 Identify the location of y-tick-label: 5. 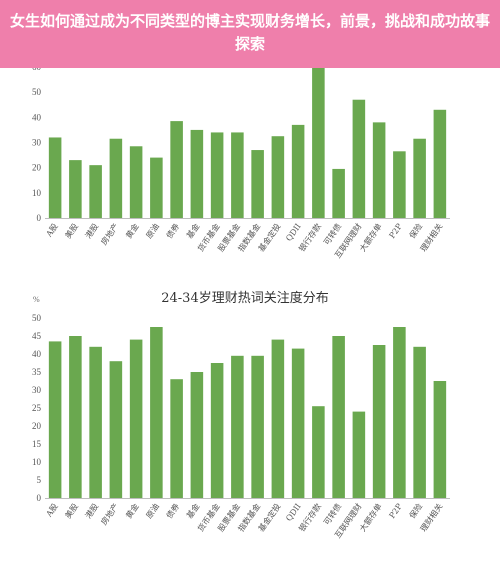
(39, 480).